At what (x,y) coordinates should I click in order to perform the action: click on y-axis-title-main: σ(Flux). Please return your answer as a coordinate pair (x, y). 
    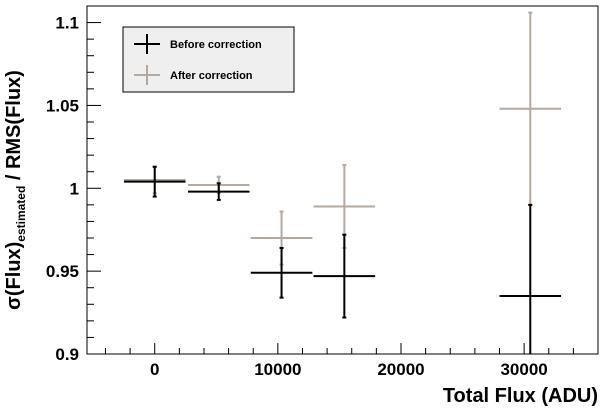
    Looking at the image, I should click on (14, 276).